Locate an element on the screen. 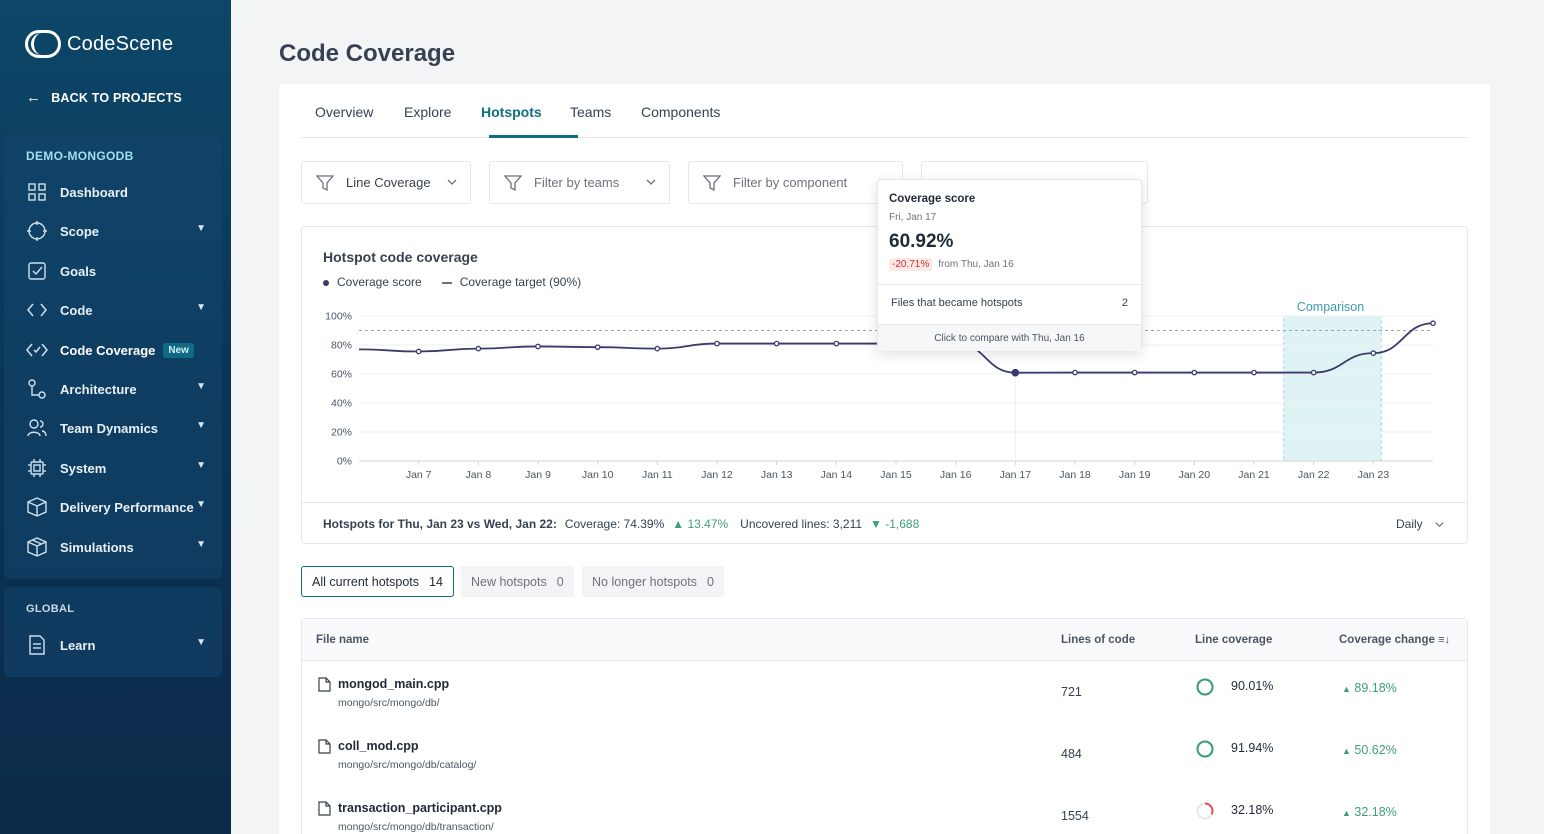 This screenshot has height=834, width=1544. sidebar-item-delivery-performance: Delivery Performance ▼ is located at coordinates (116, 507).